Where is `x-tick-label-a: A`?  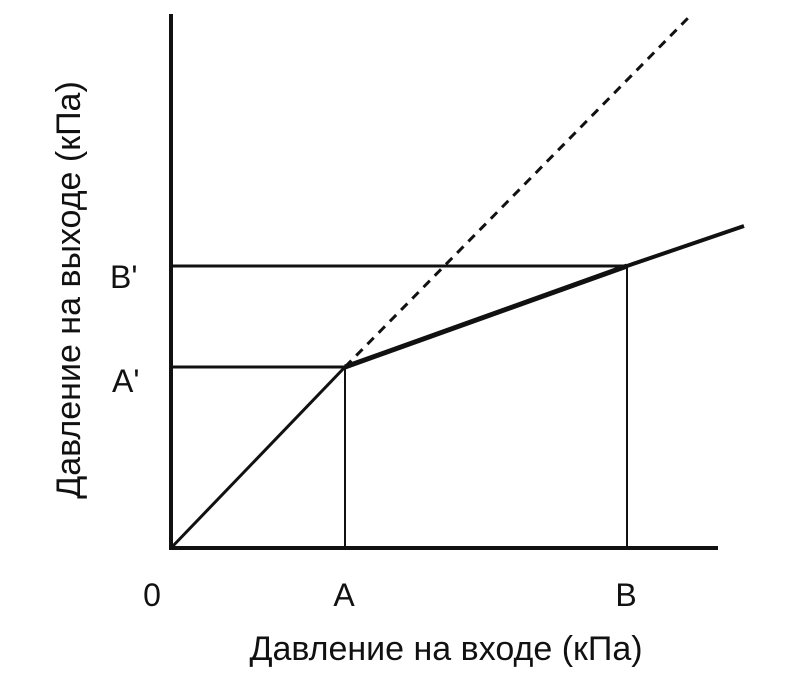
x-tick-label-a: A is located at coordinates (344, 595).